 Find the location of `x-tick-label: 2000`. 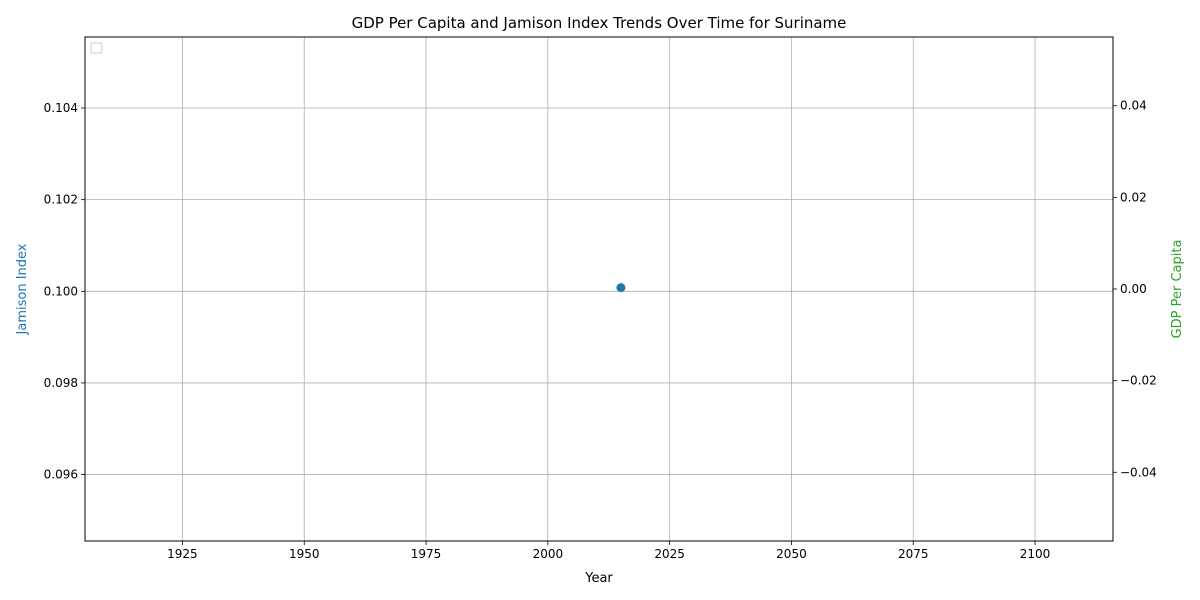

x-tick-label: 2000 is located at coordinates (548, 554).